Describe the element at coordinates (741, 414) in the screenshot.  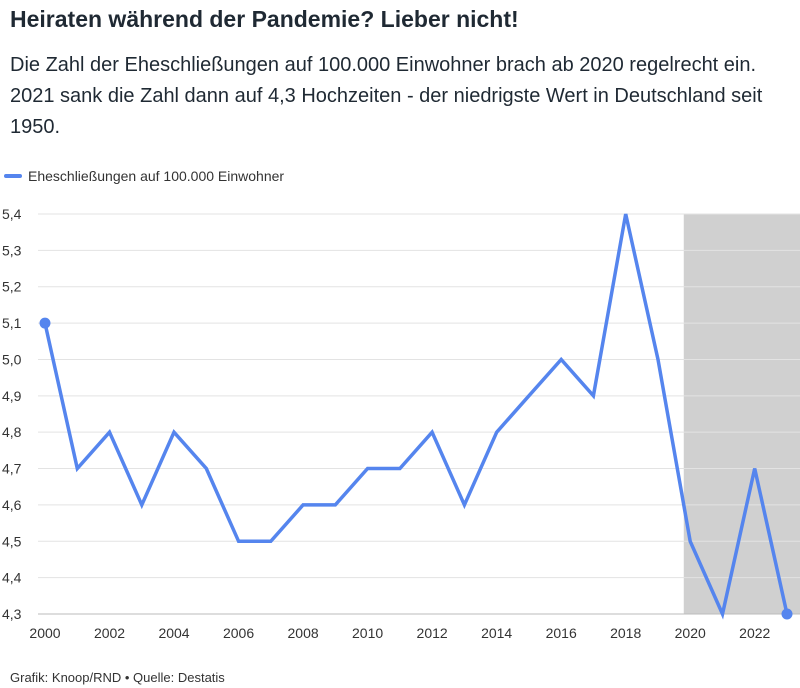
I see `shaded-range` at that location.